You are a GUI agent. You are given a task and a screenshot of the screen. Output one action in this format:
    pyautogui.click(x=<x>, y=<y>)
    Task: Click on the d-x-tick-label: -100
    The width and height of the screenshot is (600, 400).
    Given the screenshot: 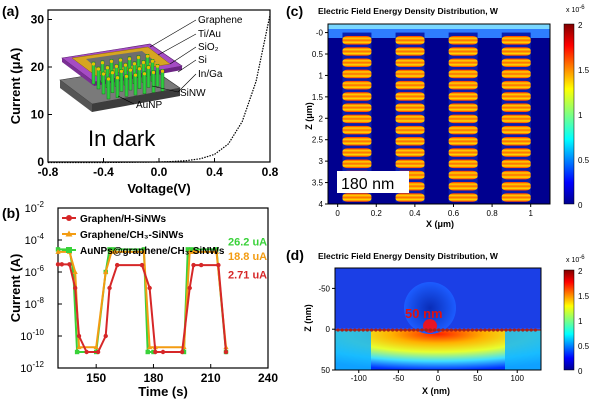 What is the action you would take?
    pyautogui.click(x=359, y=378)
    